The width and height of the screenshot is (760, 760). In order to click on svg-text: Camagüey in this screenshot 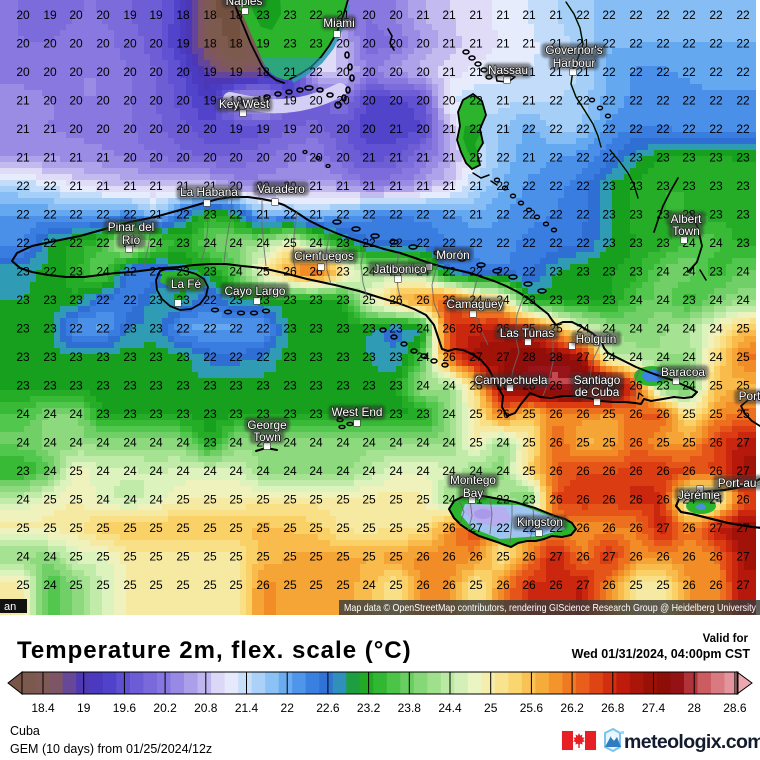, I will do `click(474, 304)`.